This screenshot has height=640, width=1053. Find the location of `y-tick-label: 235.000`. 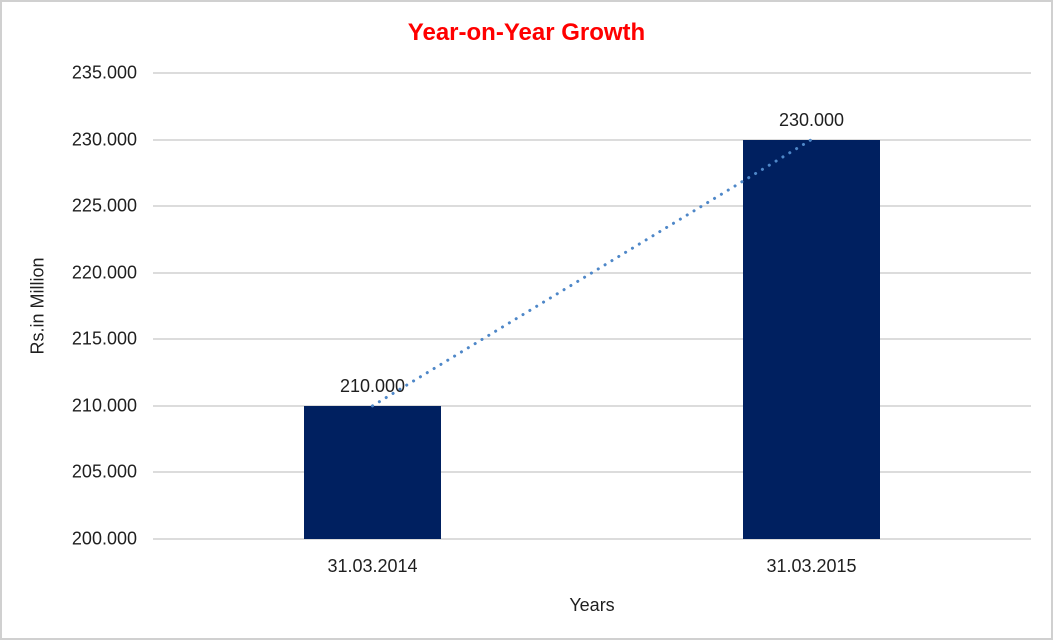

y-tick-label: 235.000 is located at coordinates (104, 72).